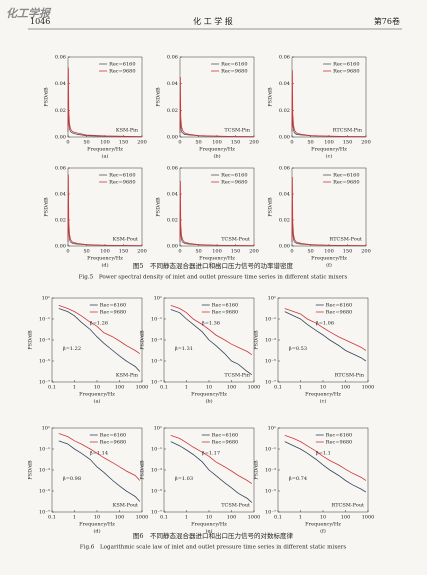  What do you see at coordinates (184, 349) in the screenshot?
I see `slope-annotation: β=1.31` at bounding box center [184, 349].